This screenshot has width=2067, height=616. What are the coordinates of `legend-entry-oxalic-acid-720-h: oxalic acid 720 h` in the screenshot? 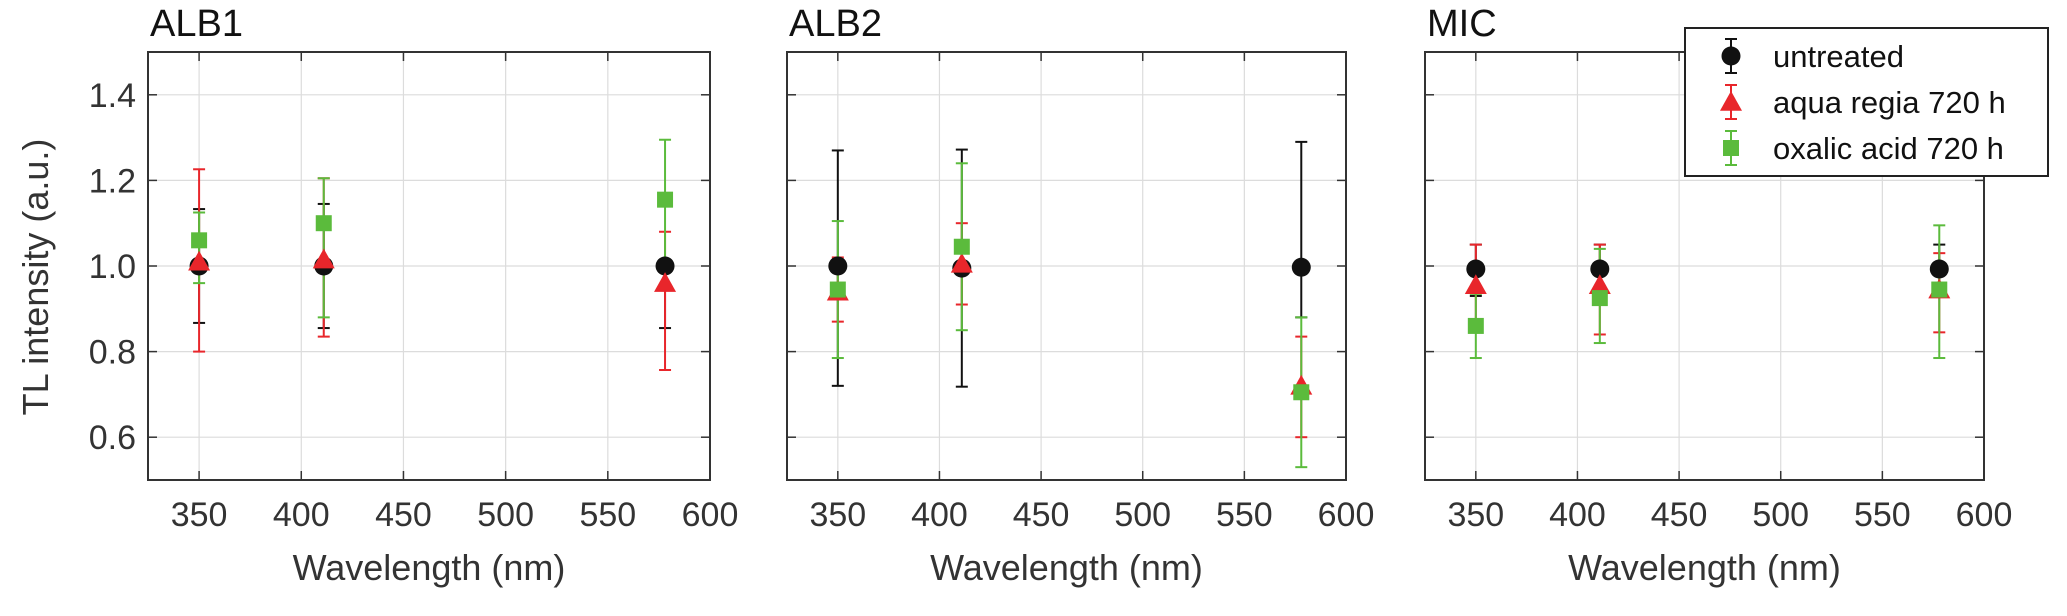 It's located at (1863, 148).